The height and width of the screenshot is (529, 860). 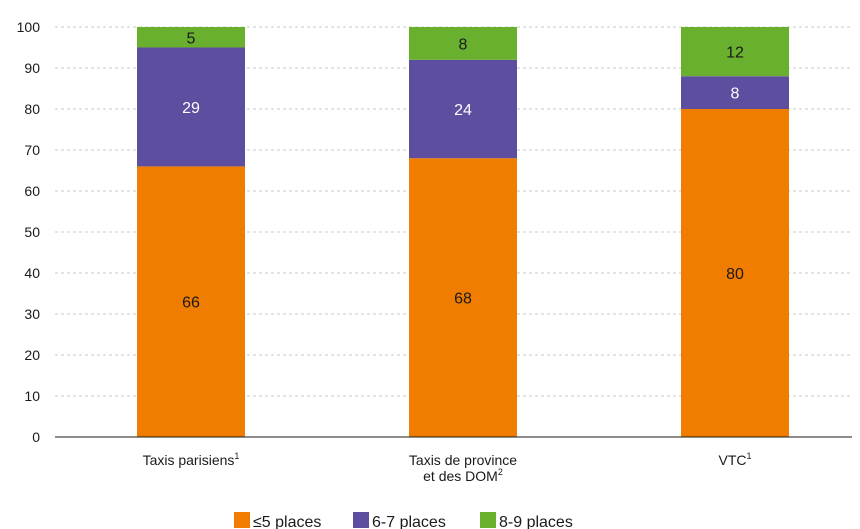 I want to click on legend-label: 6-7 places, so click(x=409, y=521).